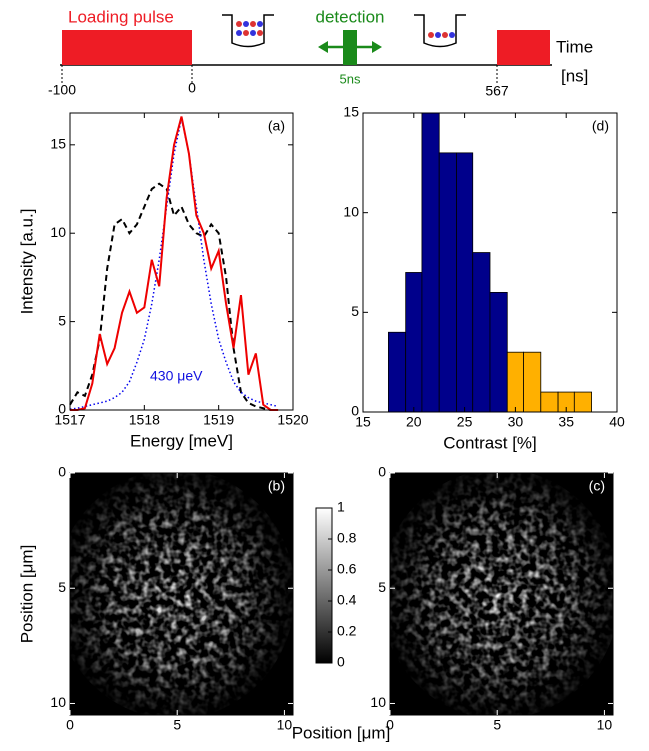  Describe the element at coordinates (347, 569) in the screenshot. I see `y-tick-label: 0.6` at that location.